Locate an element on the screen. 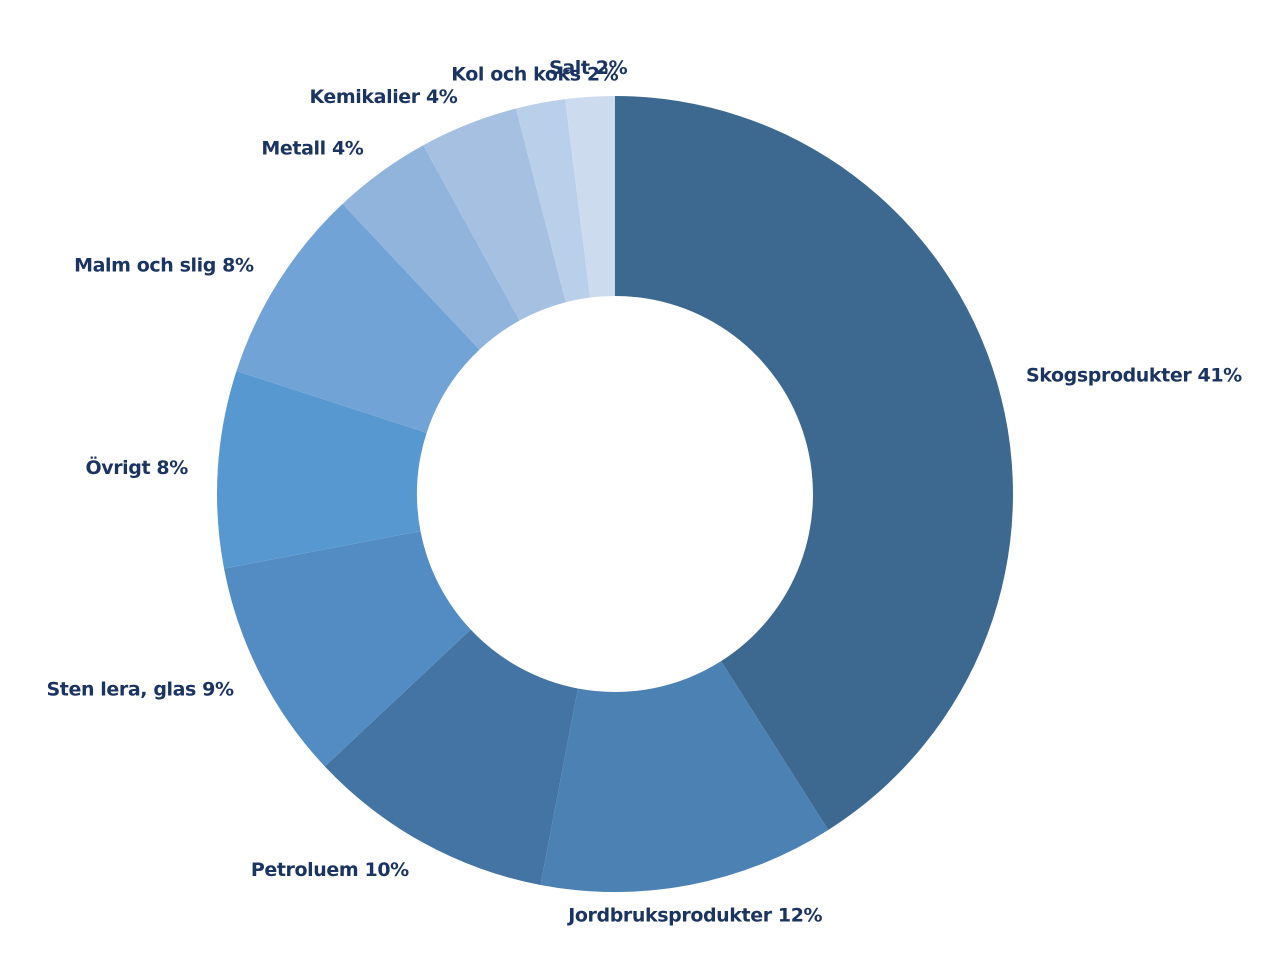 This screenshot has width=1283, height=967. slice-label-9: Salt 2% is located at coordinates (588, 68).